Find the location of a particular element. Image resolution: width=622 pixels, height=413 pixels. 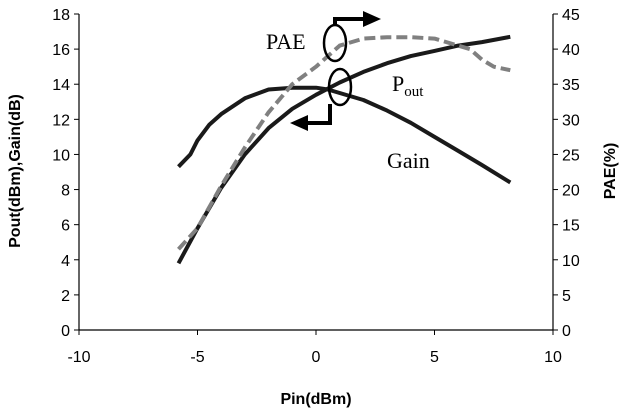

y-tick-label: 10 is located at coordinates (61, 155).